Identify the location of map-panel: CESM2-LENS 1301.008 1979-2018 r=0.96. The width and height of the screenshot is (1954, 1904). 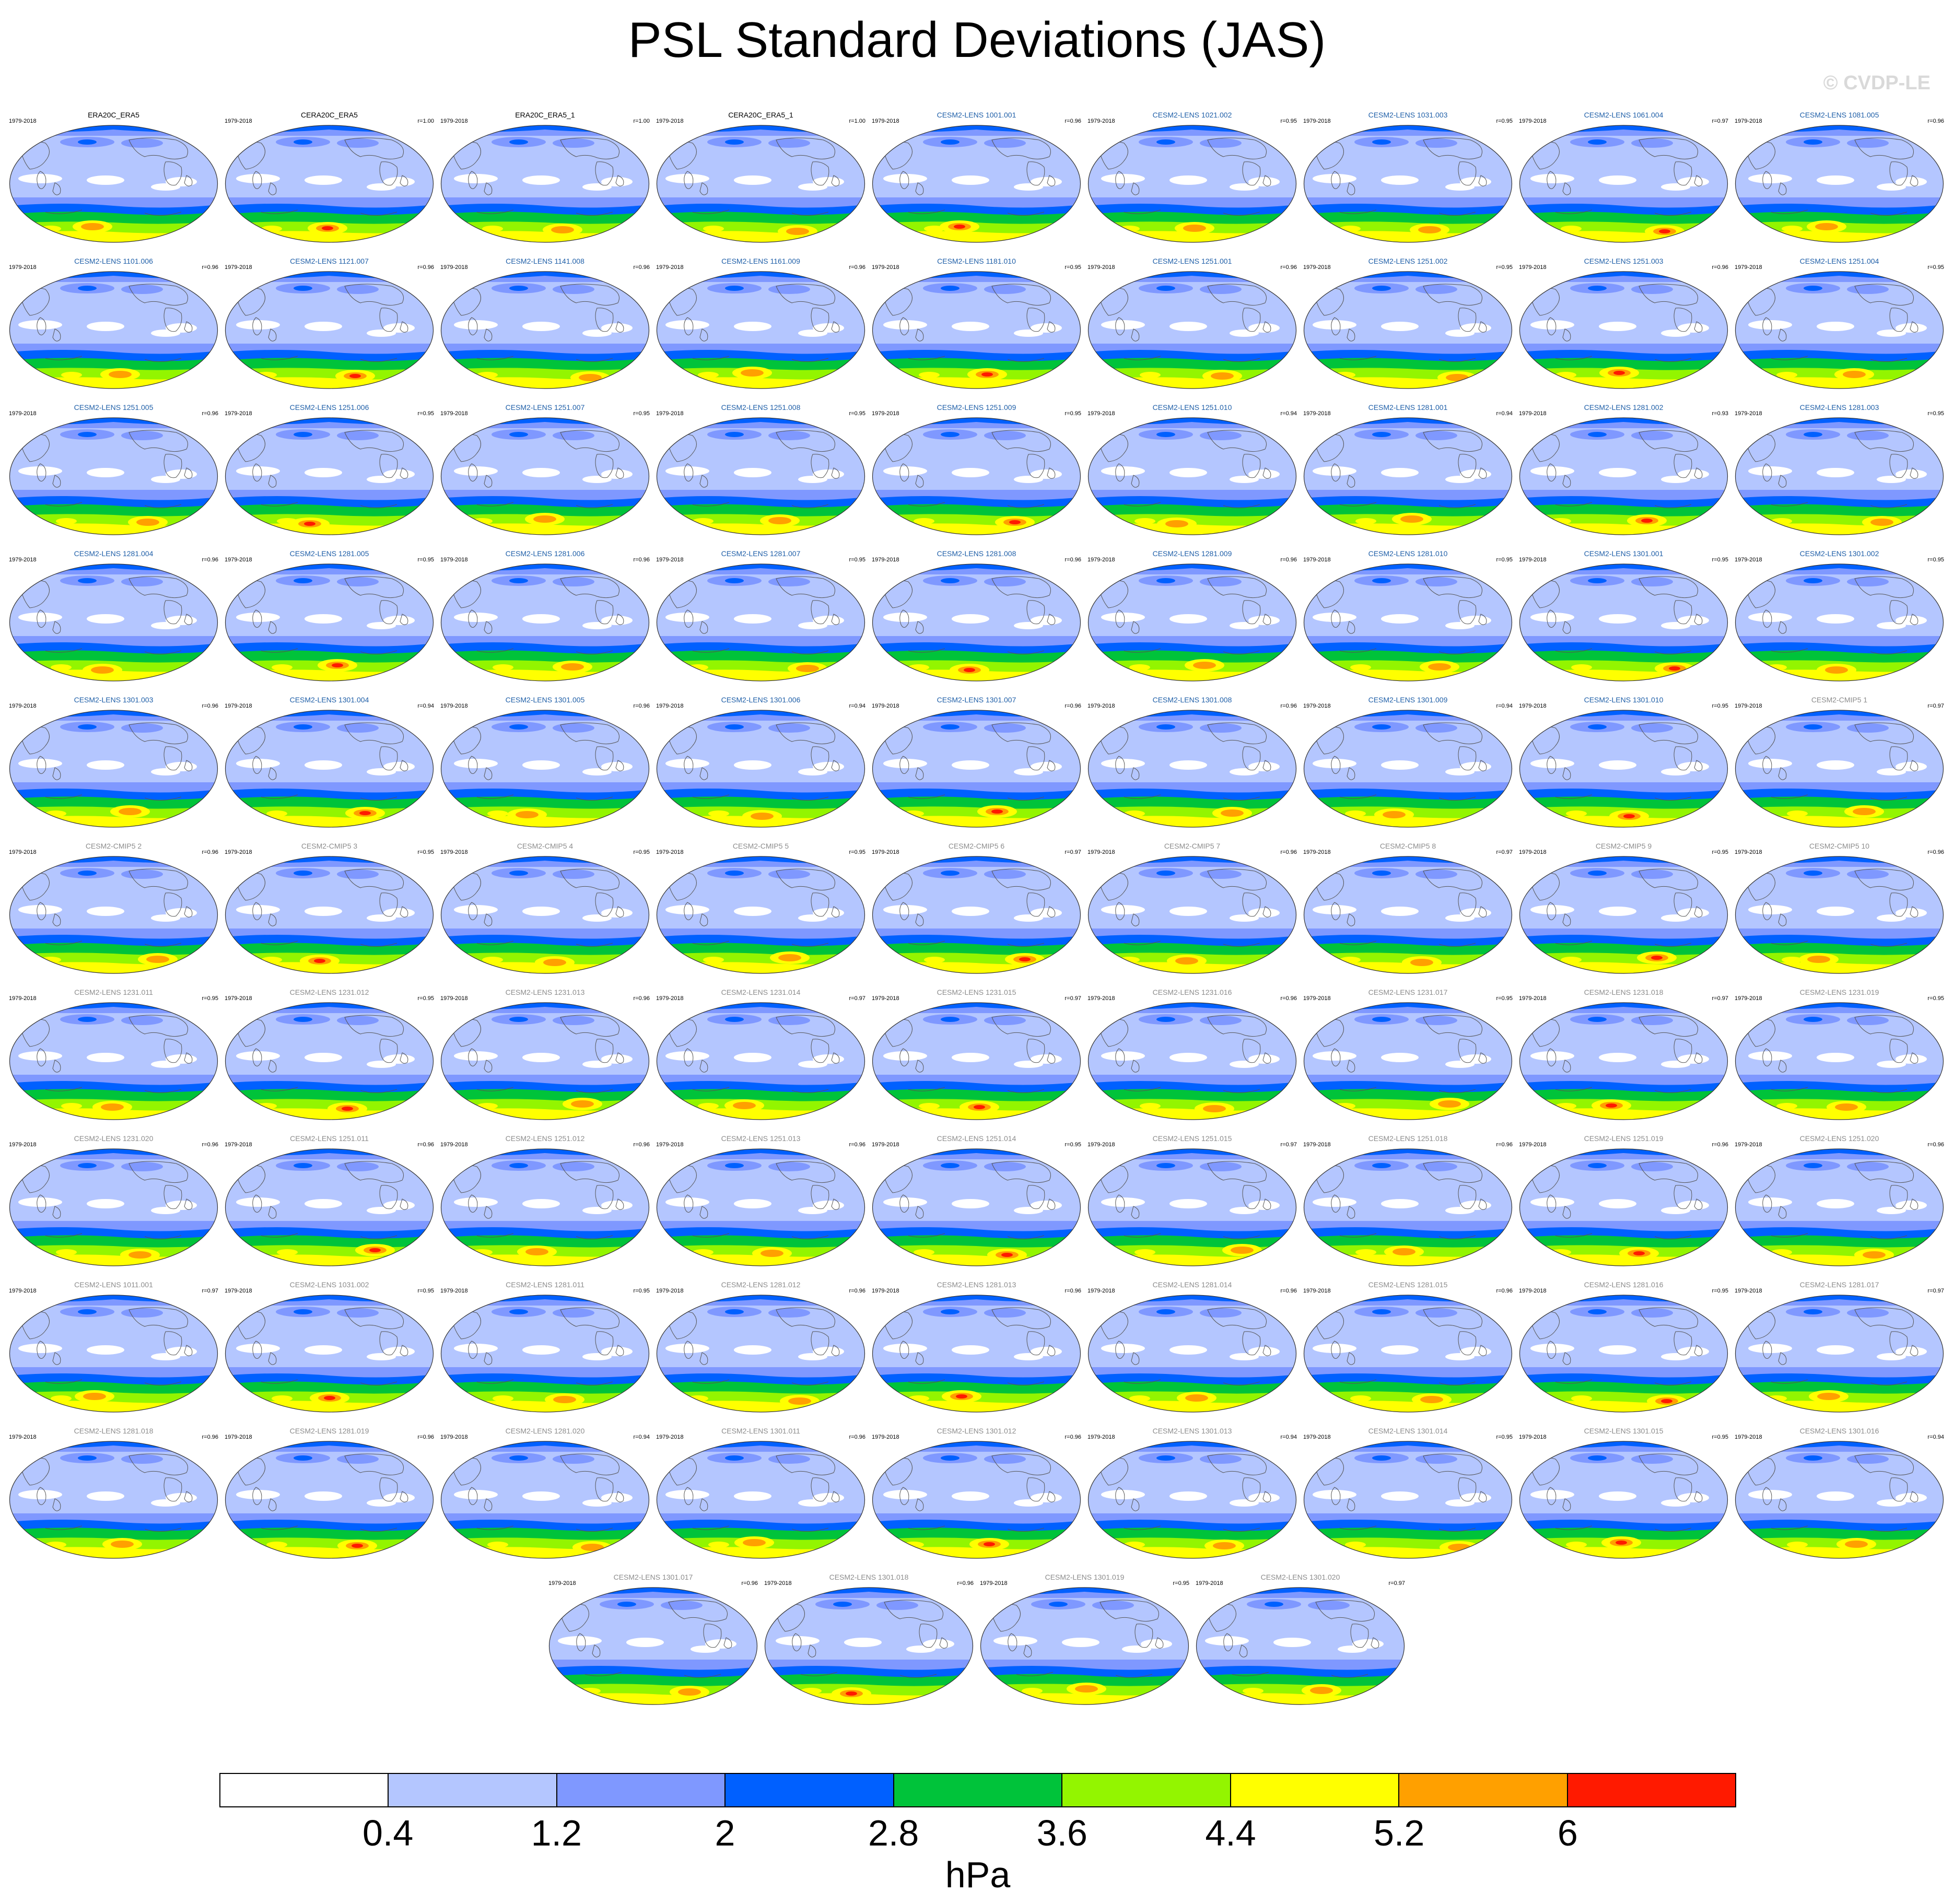
(1192, 764).